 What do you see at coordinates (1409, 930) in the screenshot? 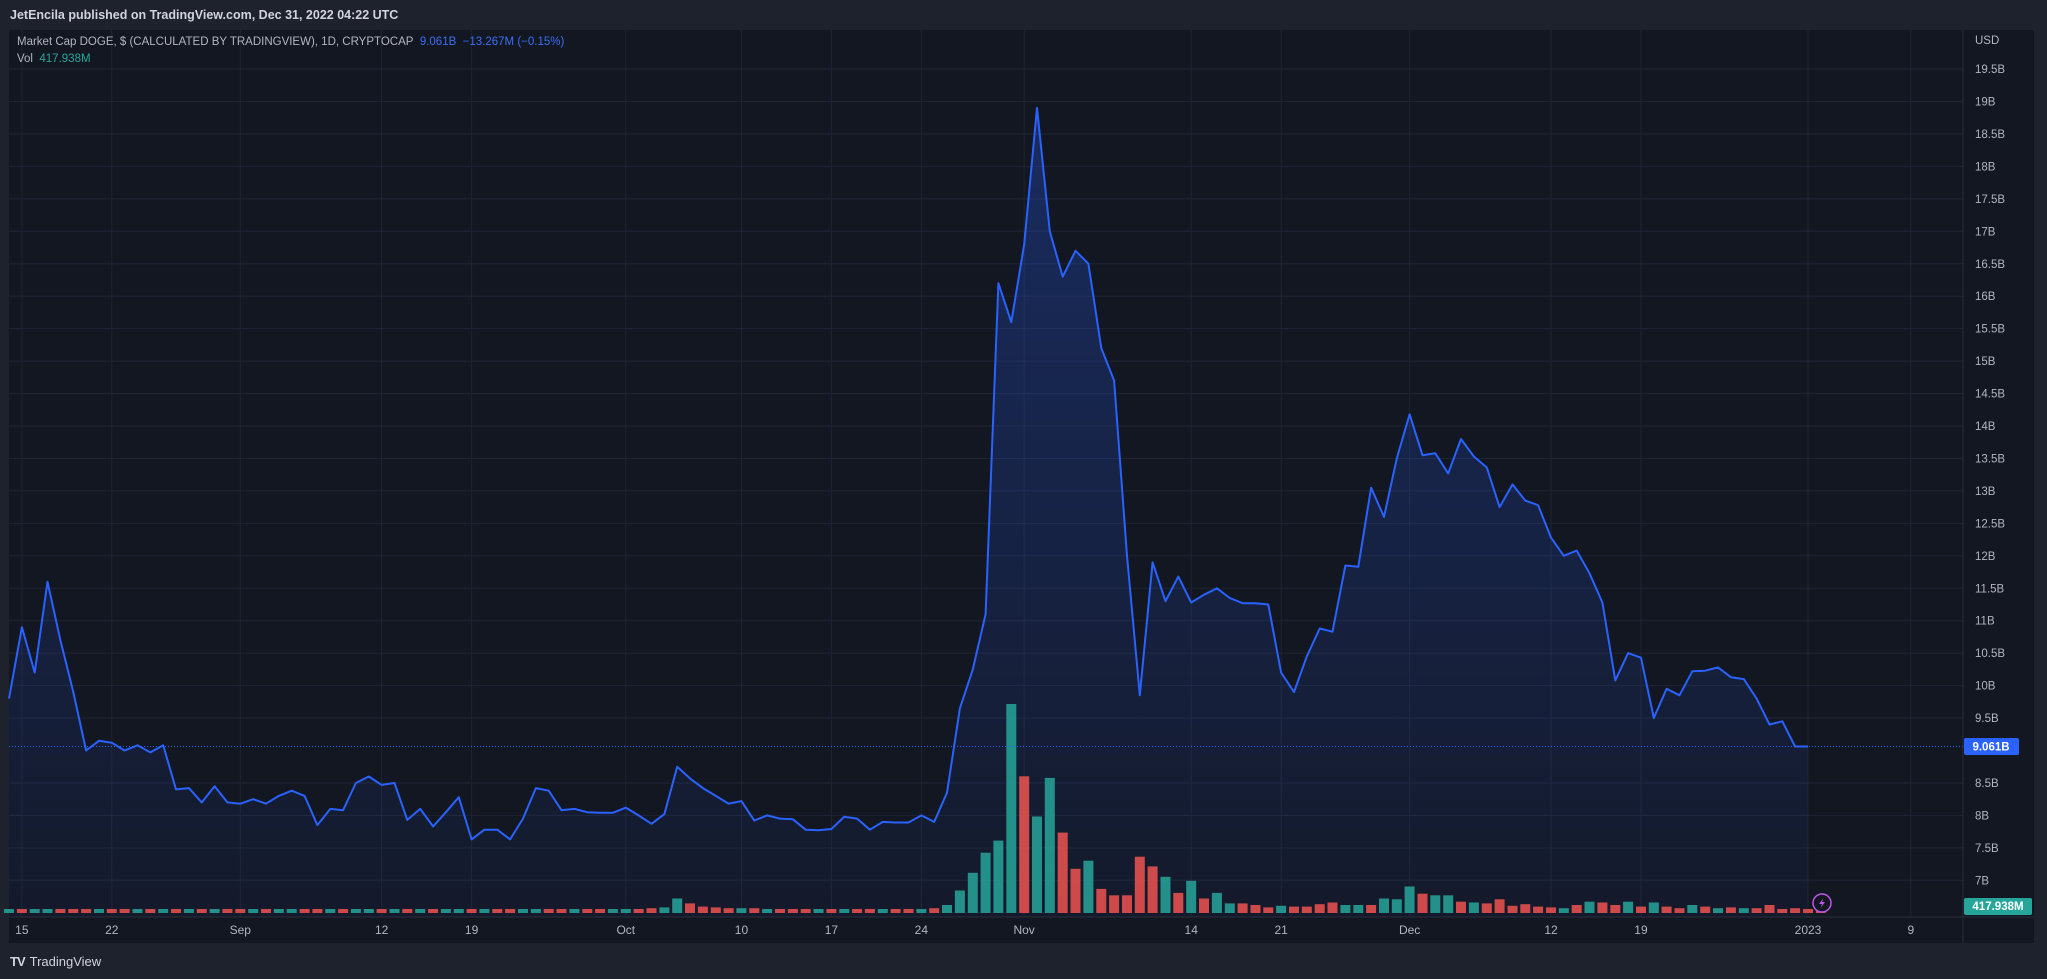
I see `x-tick-label: Dec` at bounding box center [1409, 930].